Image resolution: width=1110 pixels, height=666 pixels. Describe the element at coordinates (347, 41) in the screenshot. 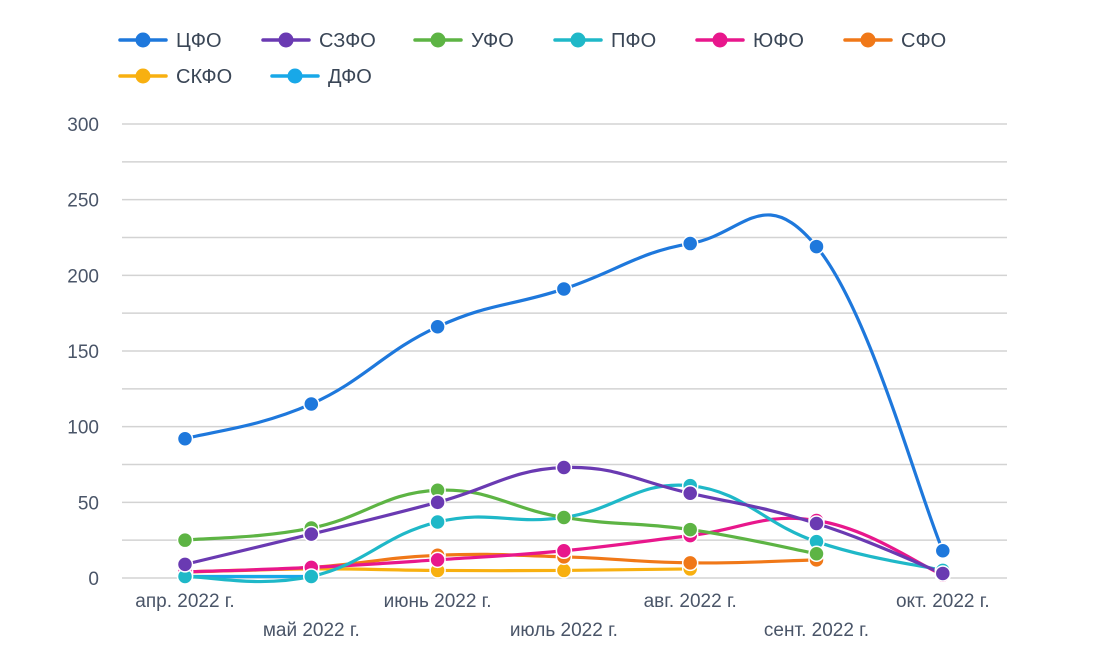

I see `legend-label: СЗФО` at that location.